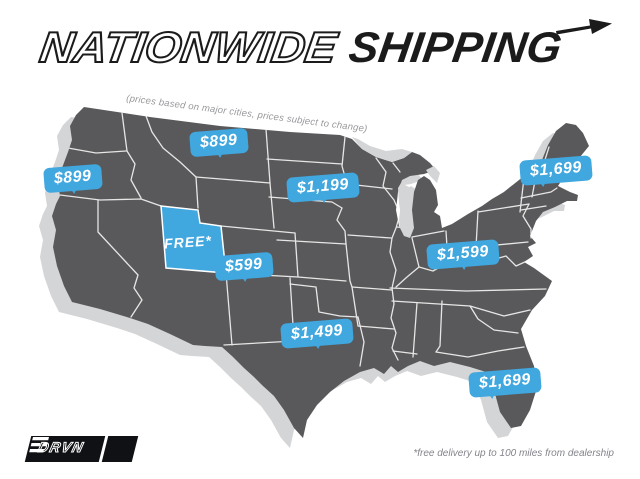 The image size is (640, 479). Describe the element at coordinates (433, 174) in the screenshot. I see `lake-huron` at that location.